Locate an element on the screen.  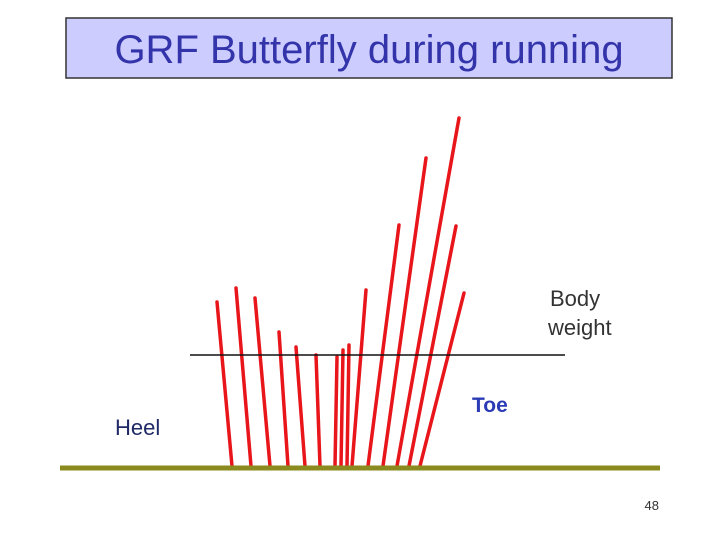
toe-label: Toe is located at coordinates (490, 405).